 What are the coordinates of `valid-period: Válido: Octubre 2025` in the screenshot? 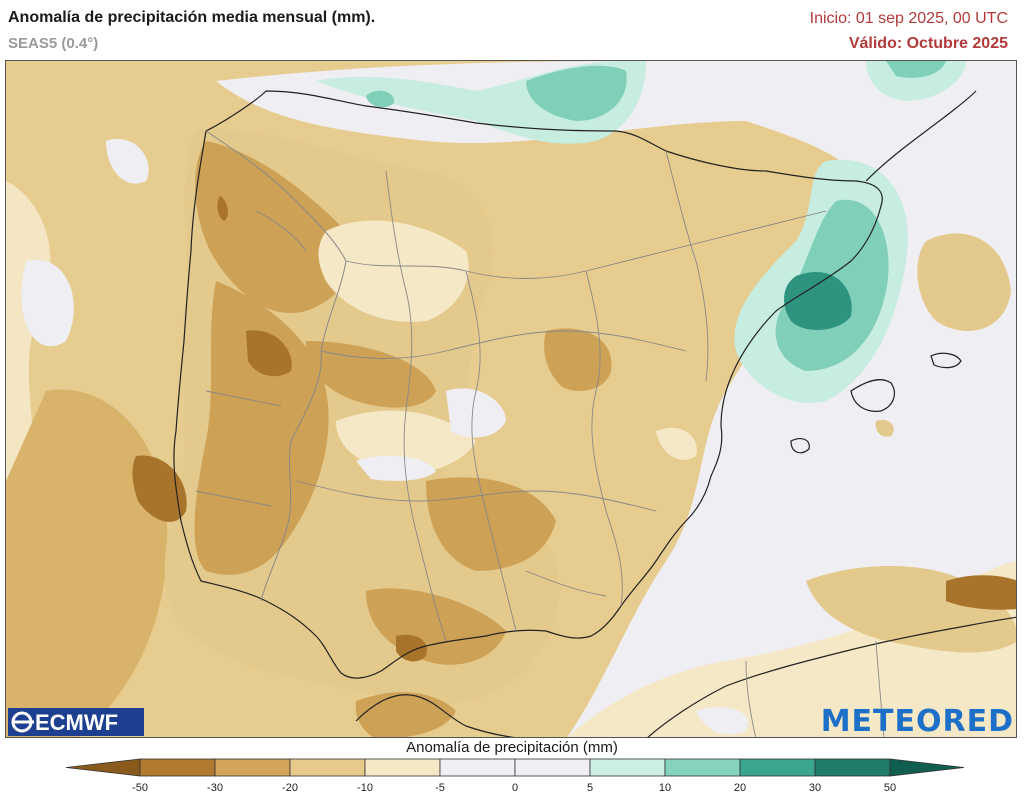 It's located at (928, 43).